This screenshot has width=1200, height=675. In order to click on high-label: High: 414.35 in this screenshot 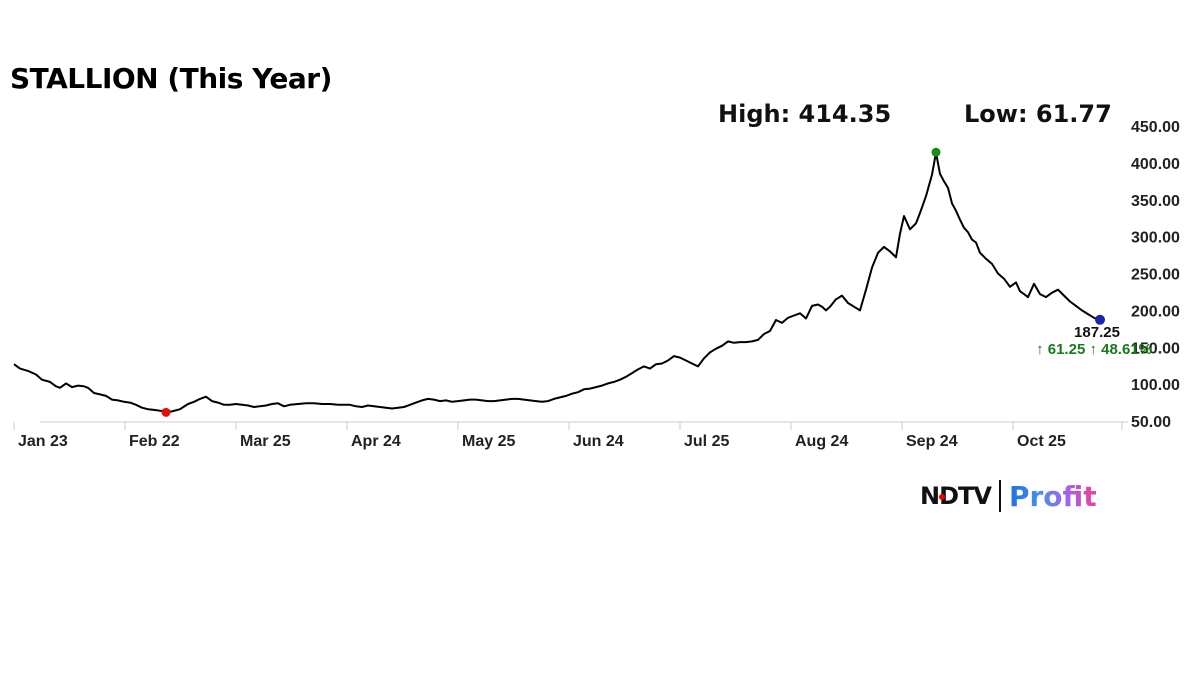, I will do `click(805, 114)`.